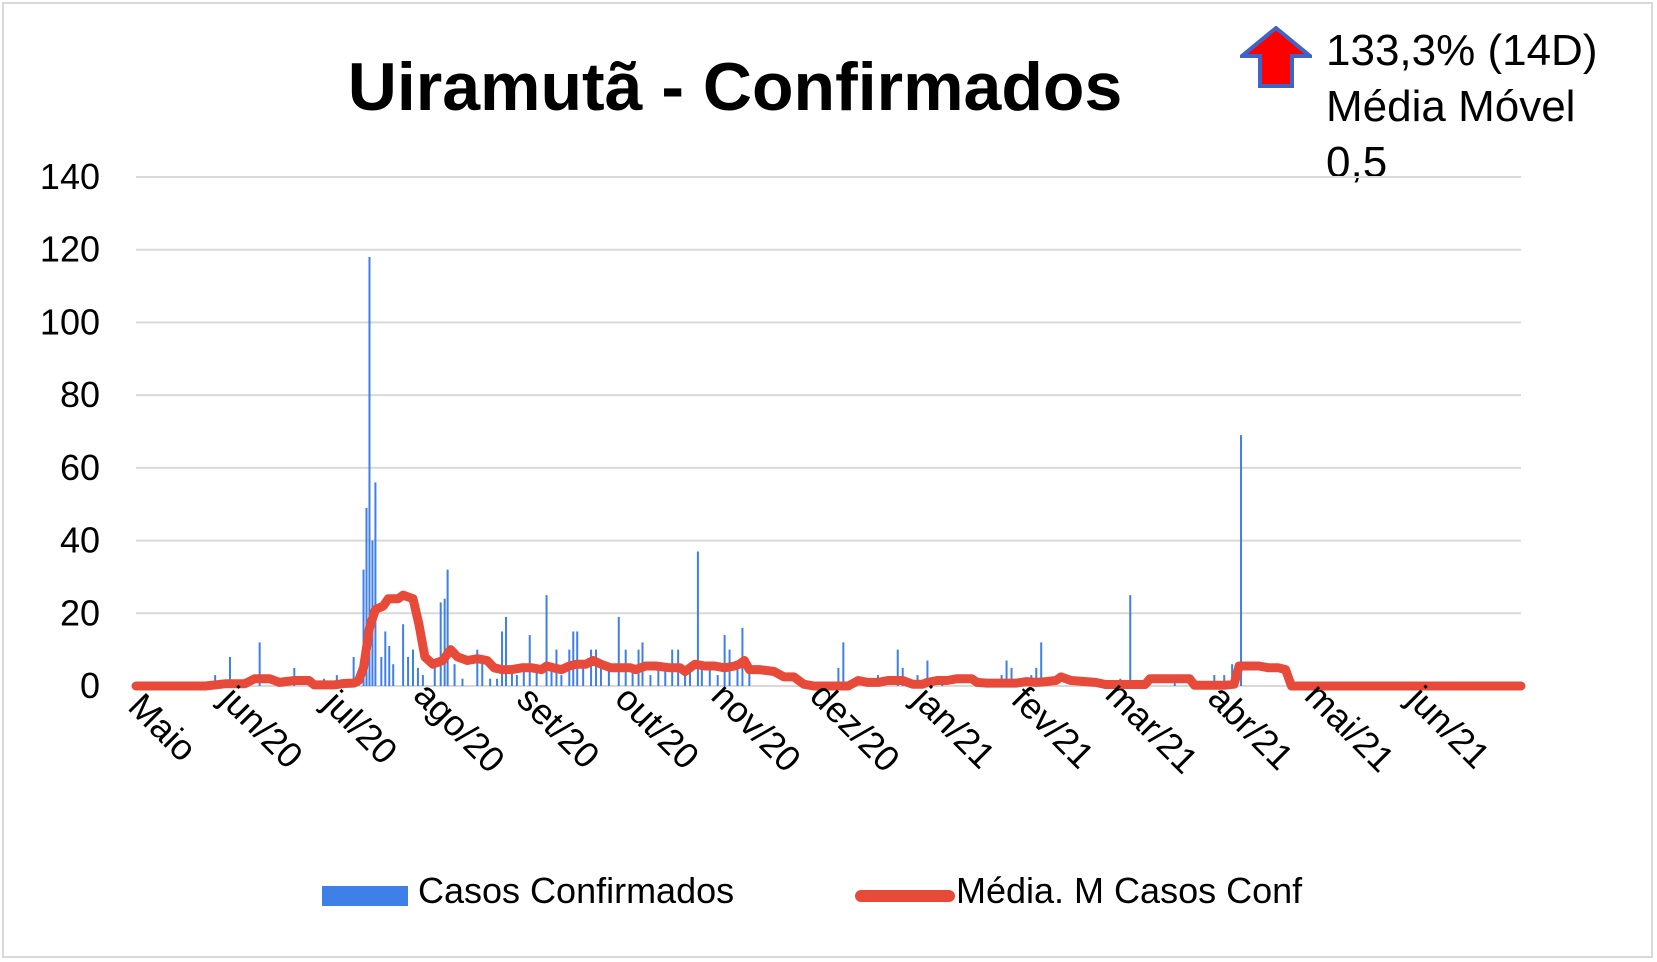  Describe the element at coordinates (80, 540) in the screenshot. I see `y-tick-label: 40` at that location.